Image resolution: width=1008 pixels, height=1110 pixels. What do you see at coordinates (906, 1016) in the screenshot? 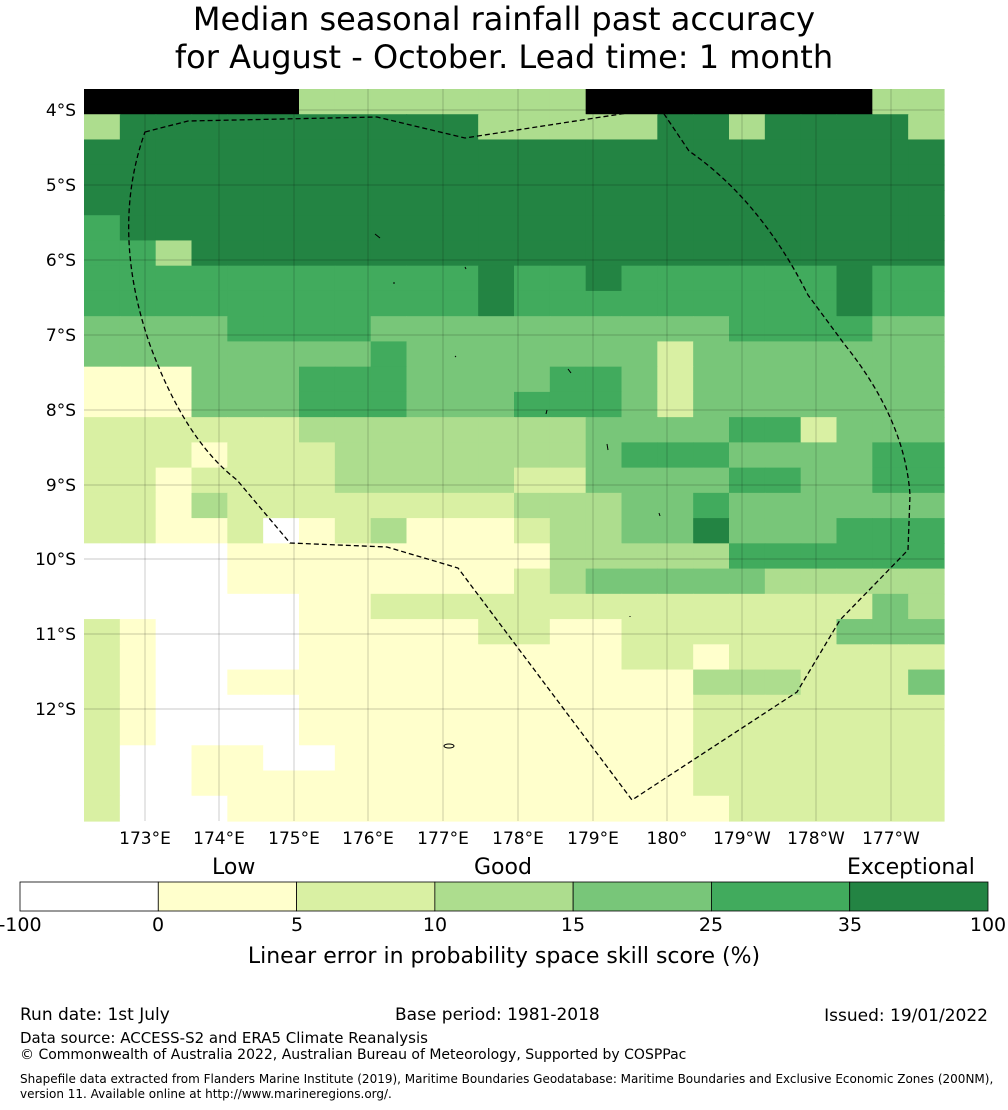
I see `issued-date: Issued: 19/01/2022` at bounding box center [906, 1016].